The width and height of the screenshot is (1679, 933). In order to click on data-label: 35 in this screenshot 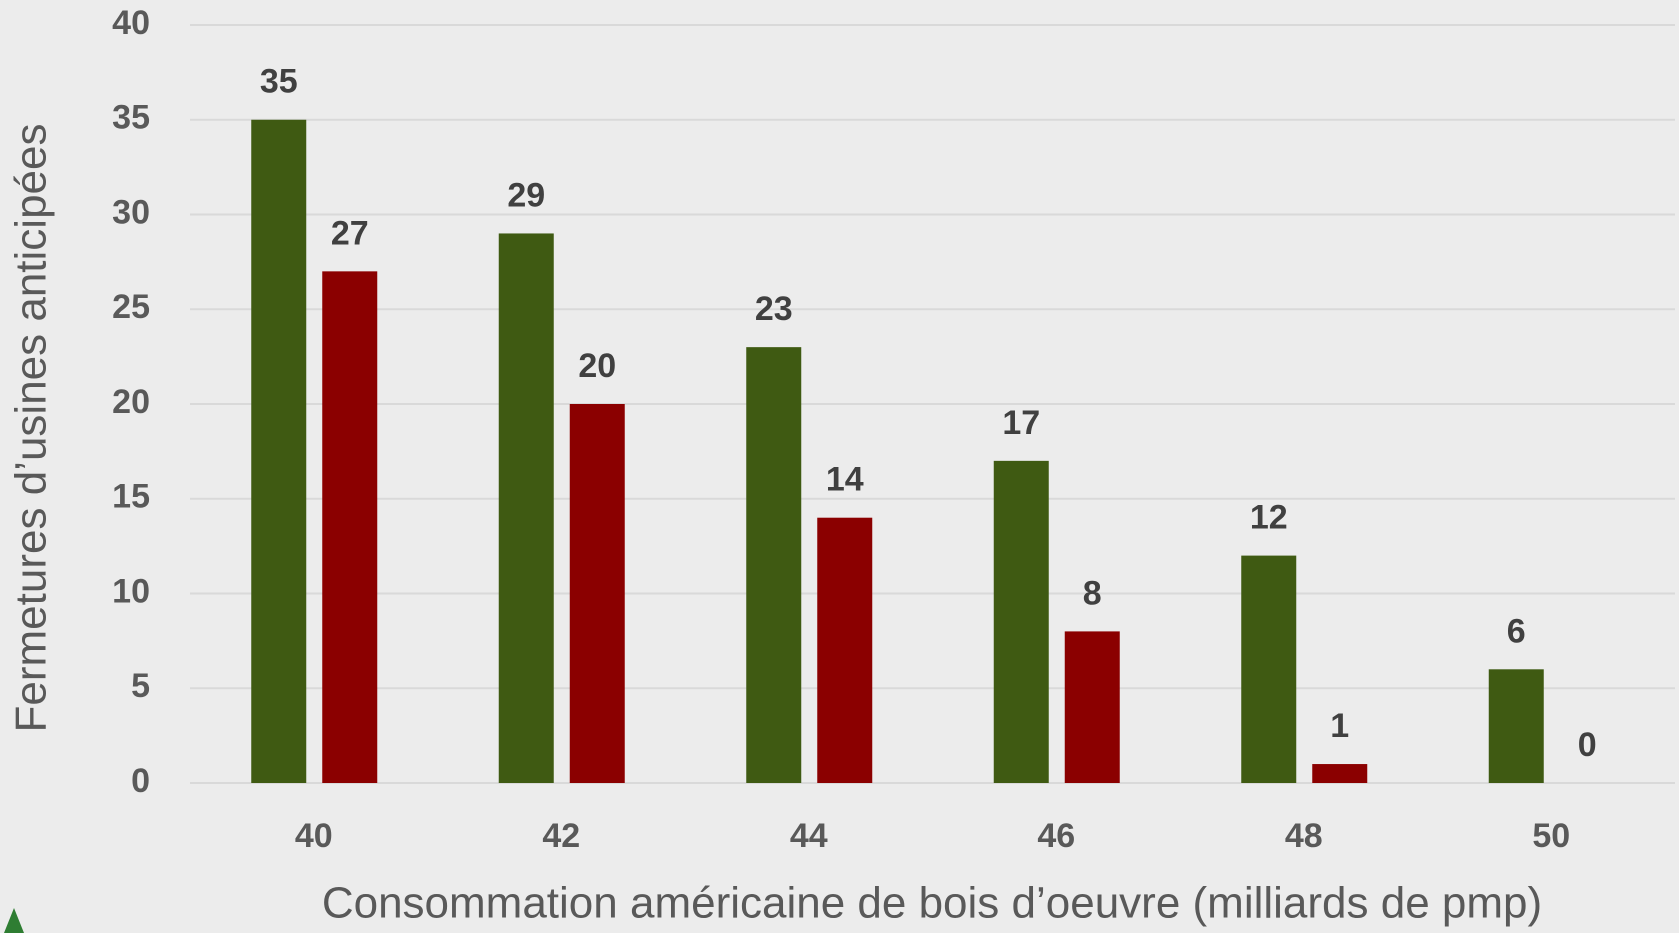, I will do `click(279, 82)`.